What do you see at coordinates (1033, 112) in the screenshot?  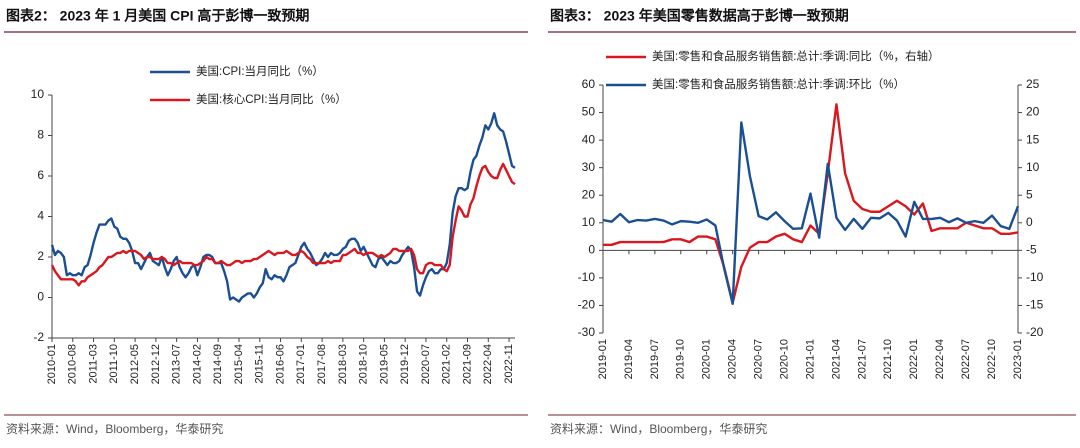 I see `y2-tick-label: 20` at bounding box center [1033, 112].